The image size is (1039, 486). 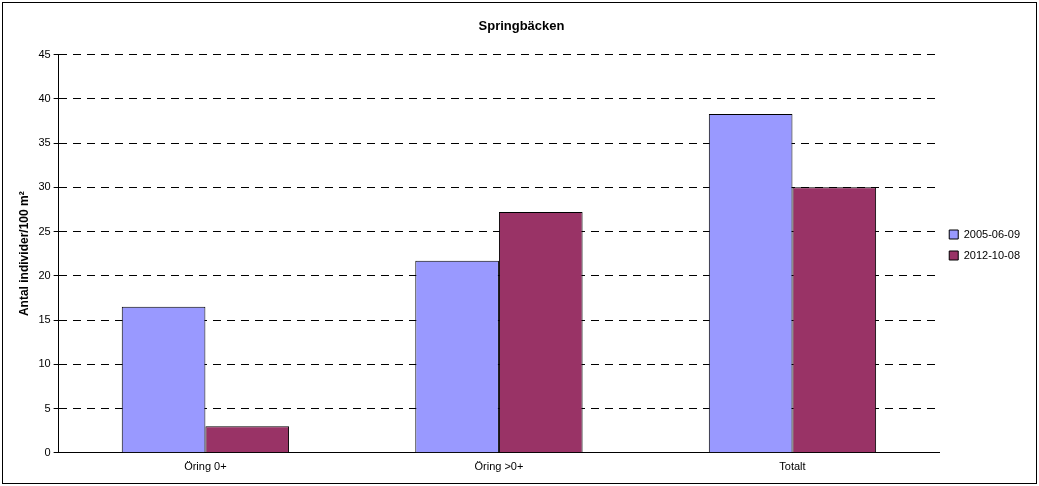 I want to click on y-tick-label: 45, so click(x=44, y=53).